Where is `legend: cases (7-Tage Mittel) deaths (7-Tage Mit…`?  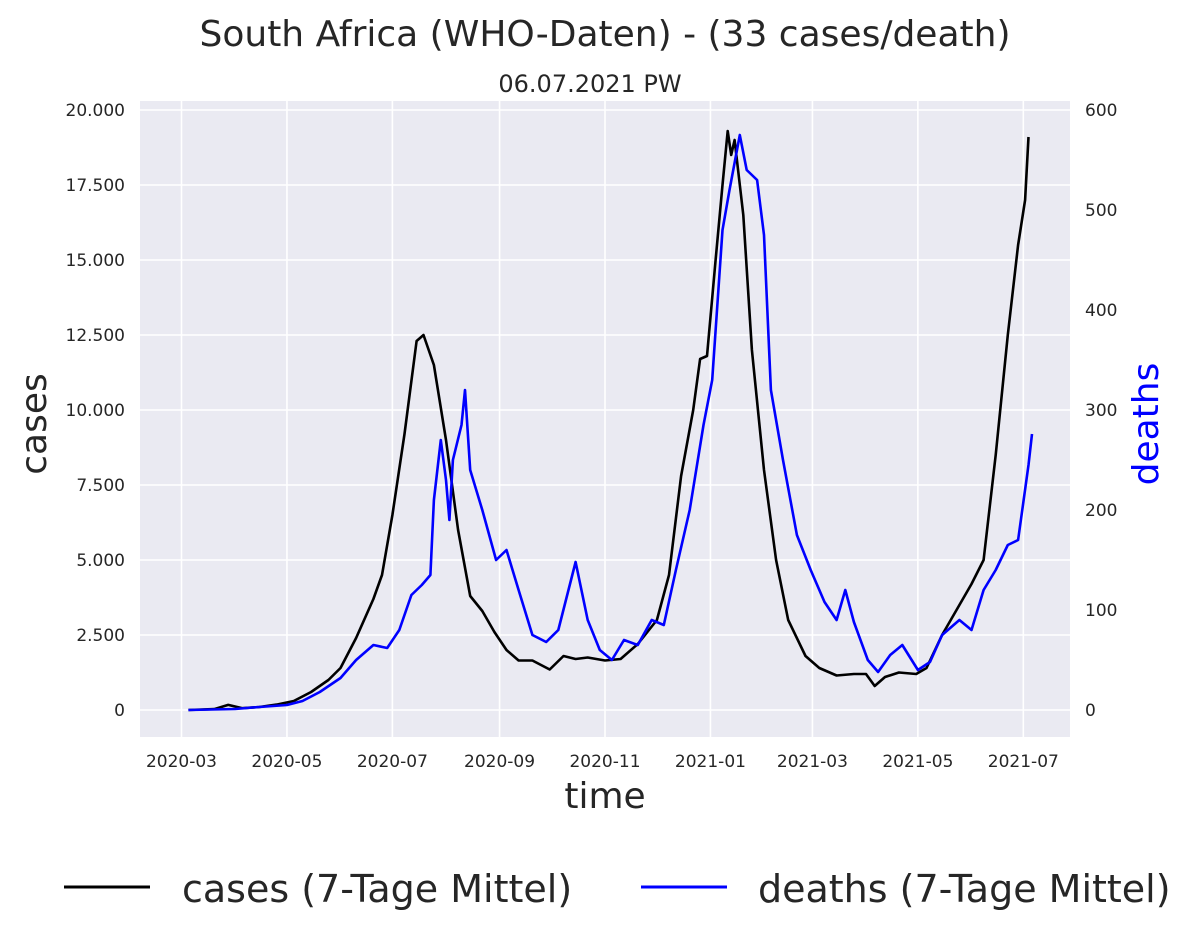
legend: cases (7-Tage Mittel) deaths (7-Tage Mit… is located at coordinates (617, 889).